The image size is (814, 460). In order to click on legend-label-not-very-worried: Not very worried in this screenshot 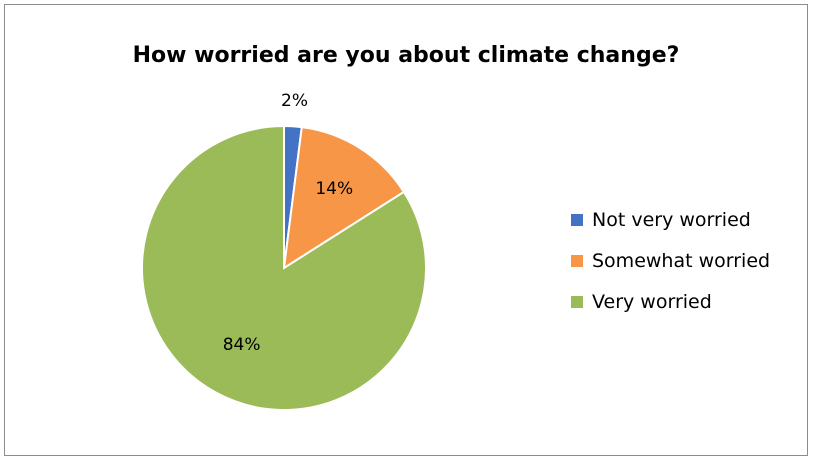, I will do `click(671, 219)`.